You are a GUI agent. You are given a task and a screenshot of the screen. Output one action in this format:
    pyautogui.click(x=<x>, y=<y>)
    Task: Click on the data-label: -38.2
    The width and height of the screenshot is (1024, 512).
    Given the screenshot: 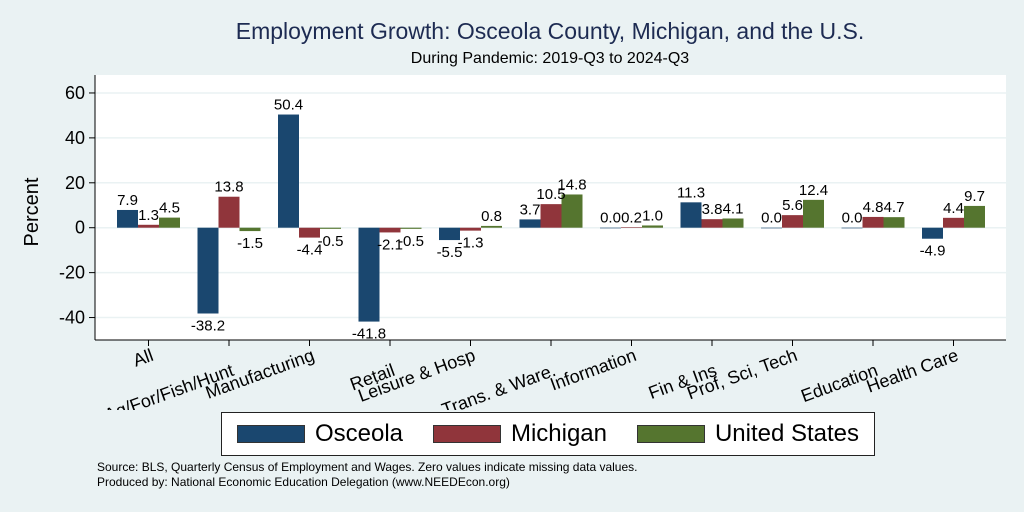 What is the action you would take?
    pyautogui.click(x=208, y=326)
    